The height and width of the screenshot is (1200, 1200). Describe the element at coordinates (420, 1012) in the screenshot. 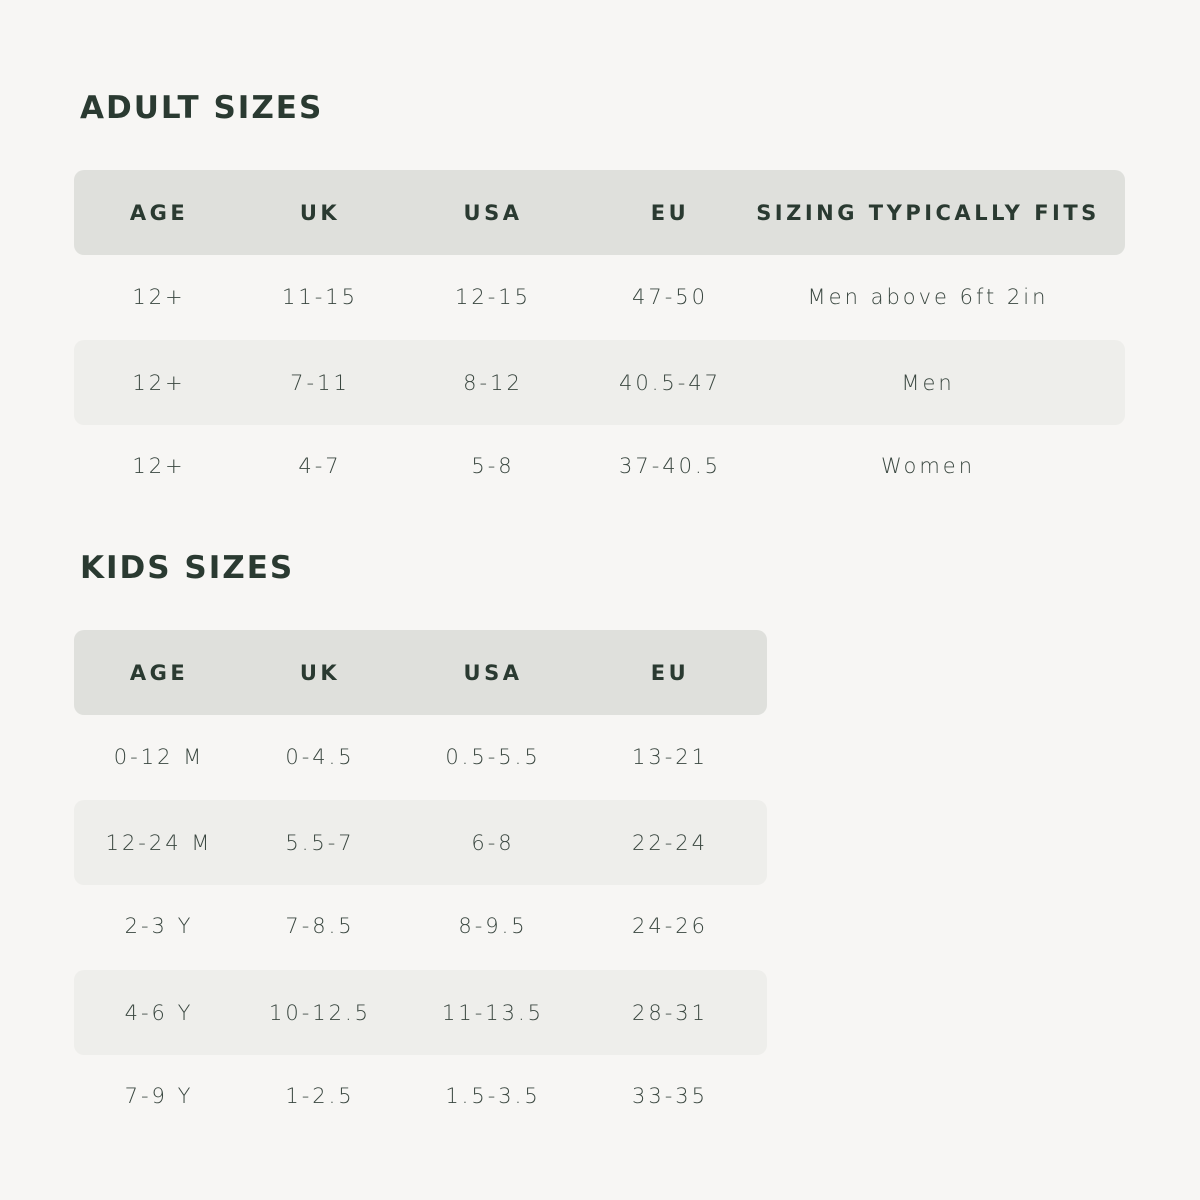

I see `table-row: 4-6 Y 10-12.5 11-13.5 28-31` at that location.